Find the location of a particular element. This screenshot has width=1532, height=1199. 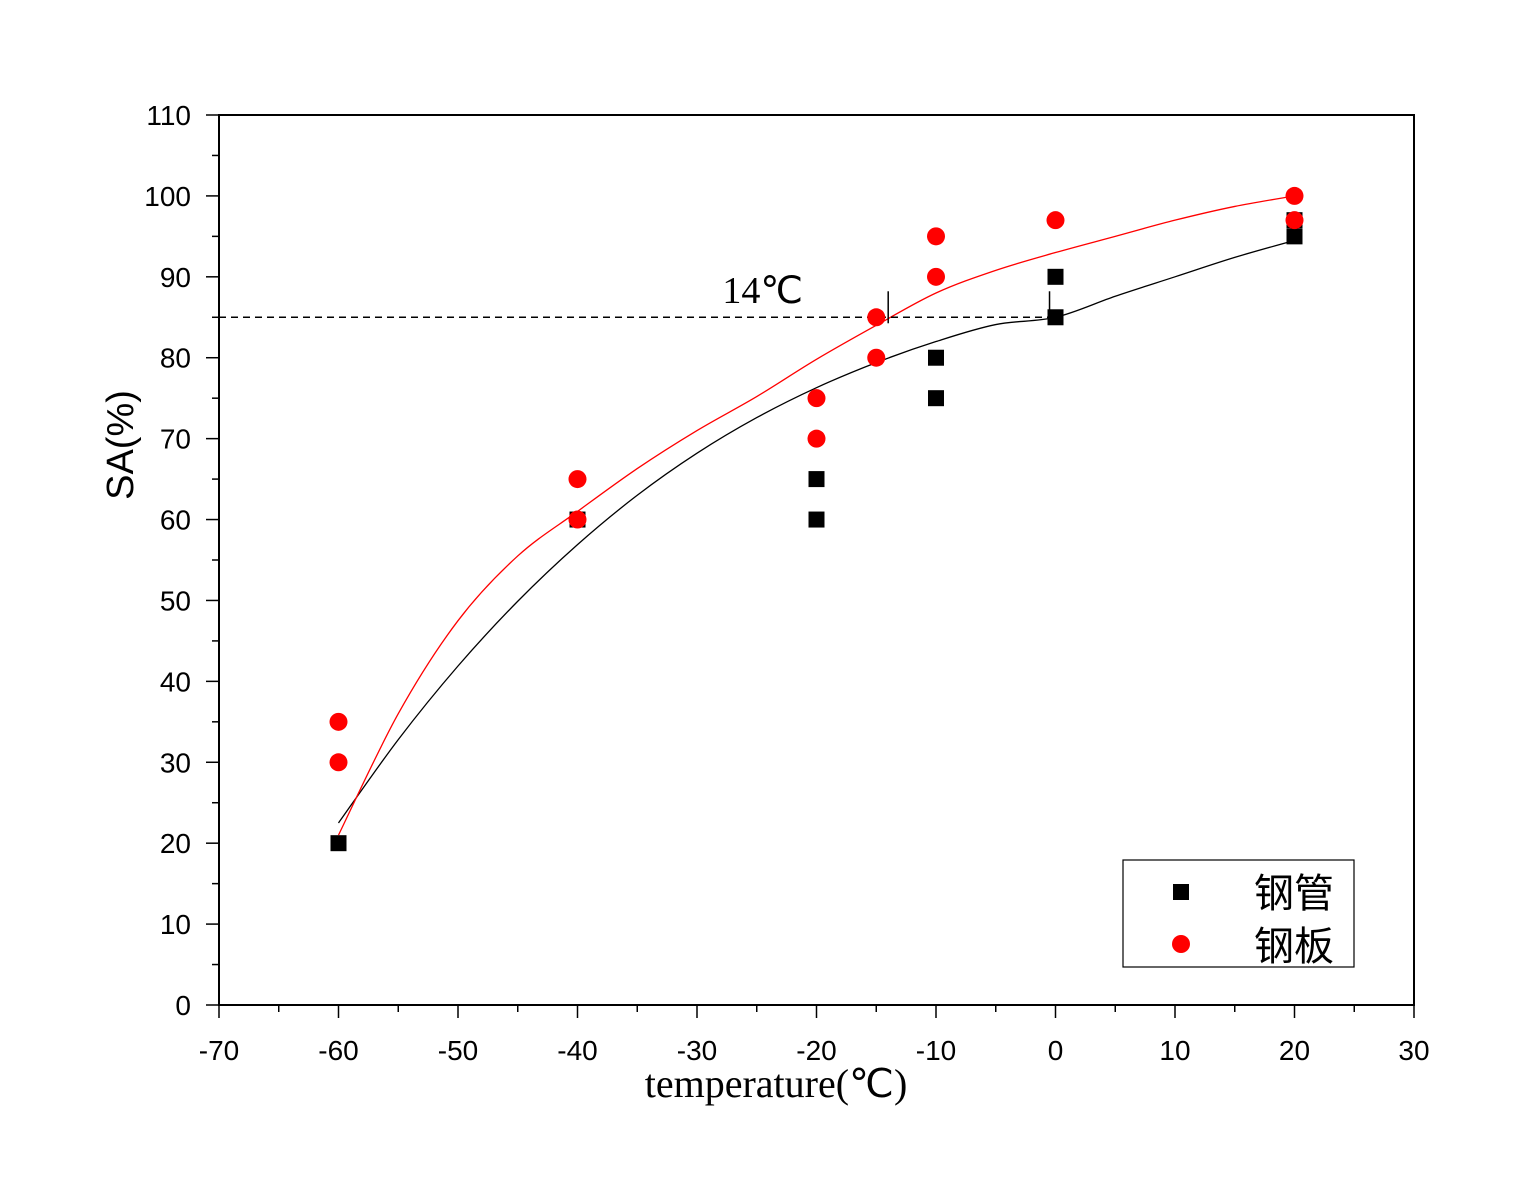

annotation-14c: 14℃ is located at coordinates (762, 291).